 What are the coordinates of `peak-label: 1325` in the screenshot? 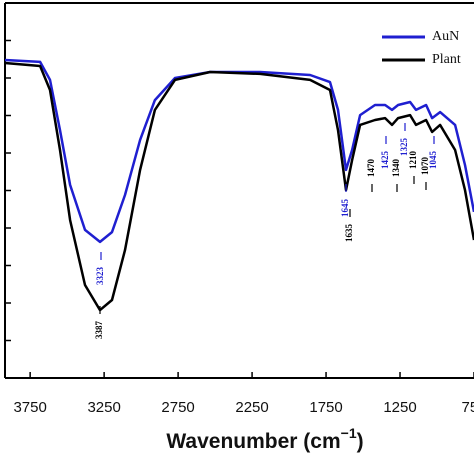 It's located at (404, 147).